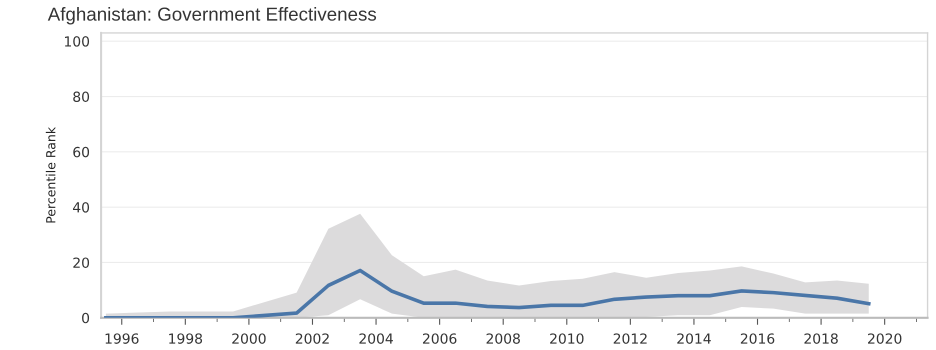 The width and height of the screenshot is (936, 350). What do you see at coordinates (81, 96) in the screenshot?
I see `y-tick-label: 80` at bounding box center [81, 96].